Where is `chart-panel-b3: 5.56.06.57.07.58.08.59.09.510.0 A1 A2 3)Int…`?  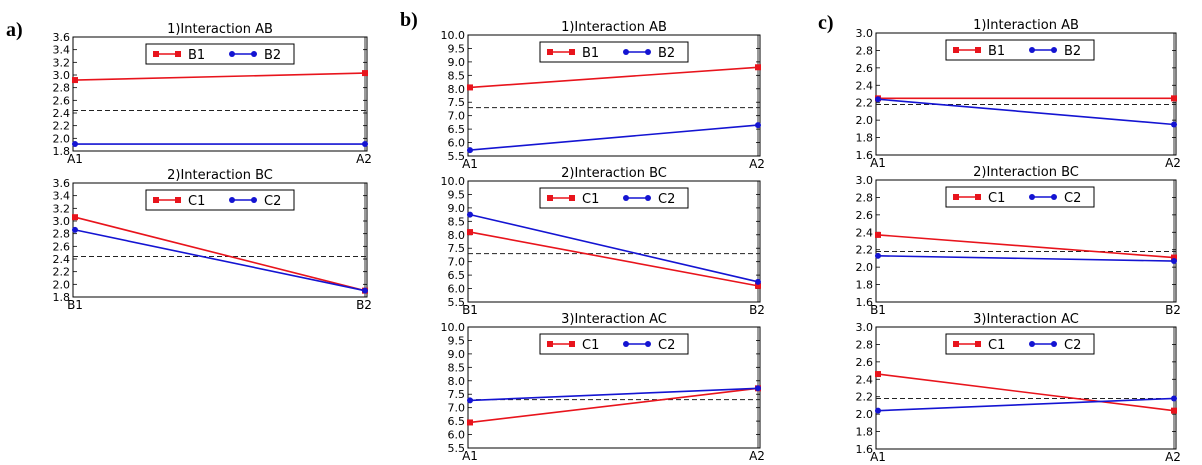
chart-panel-b3: 5.56.06.57.07.58.08.59.09.510.0 A1 A2 3)Int… is located at coordinates (603, 387).